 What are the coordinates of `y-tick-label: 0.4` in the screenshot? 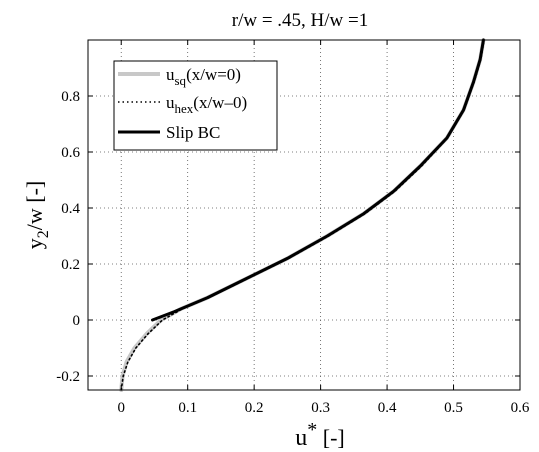 It's located at (70, 209).